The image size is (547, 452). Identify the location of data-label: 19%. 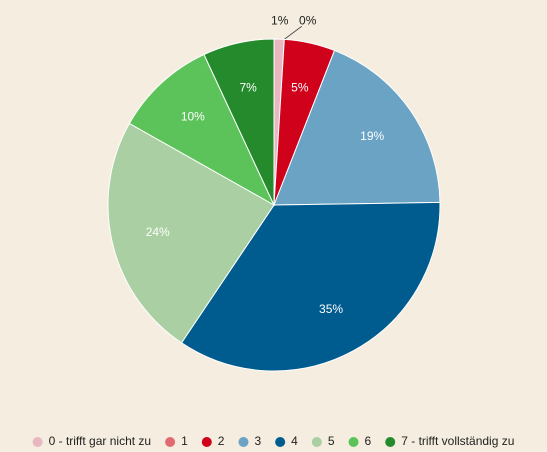
(372, 136).